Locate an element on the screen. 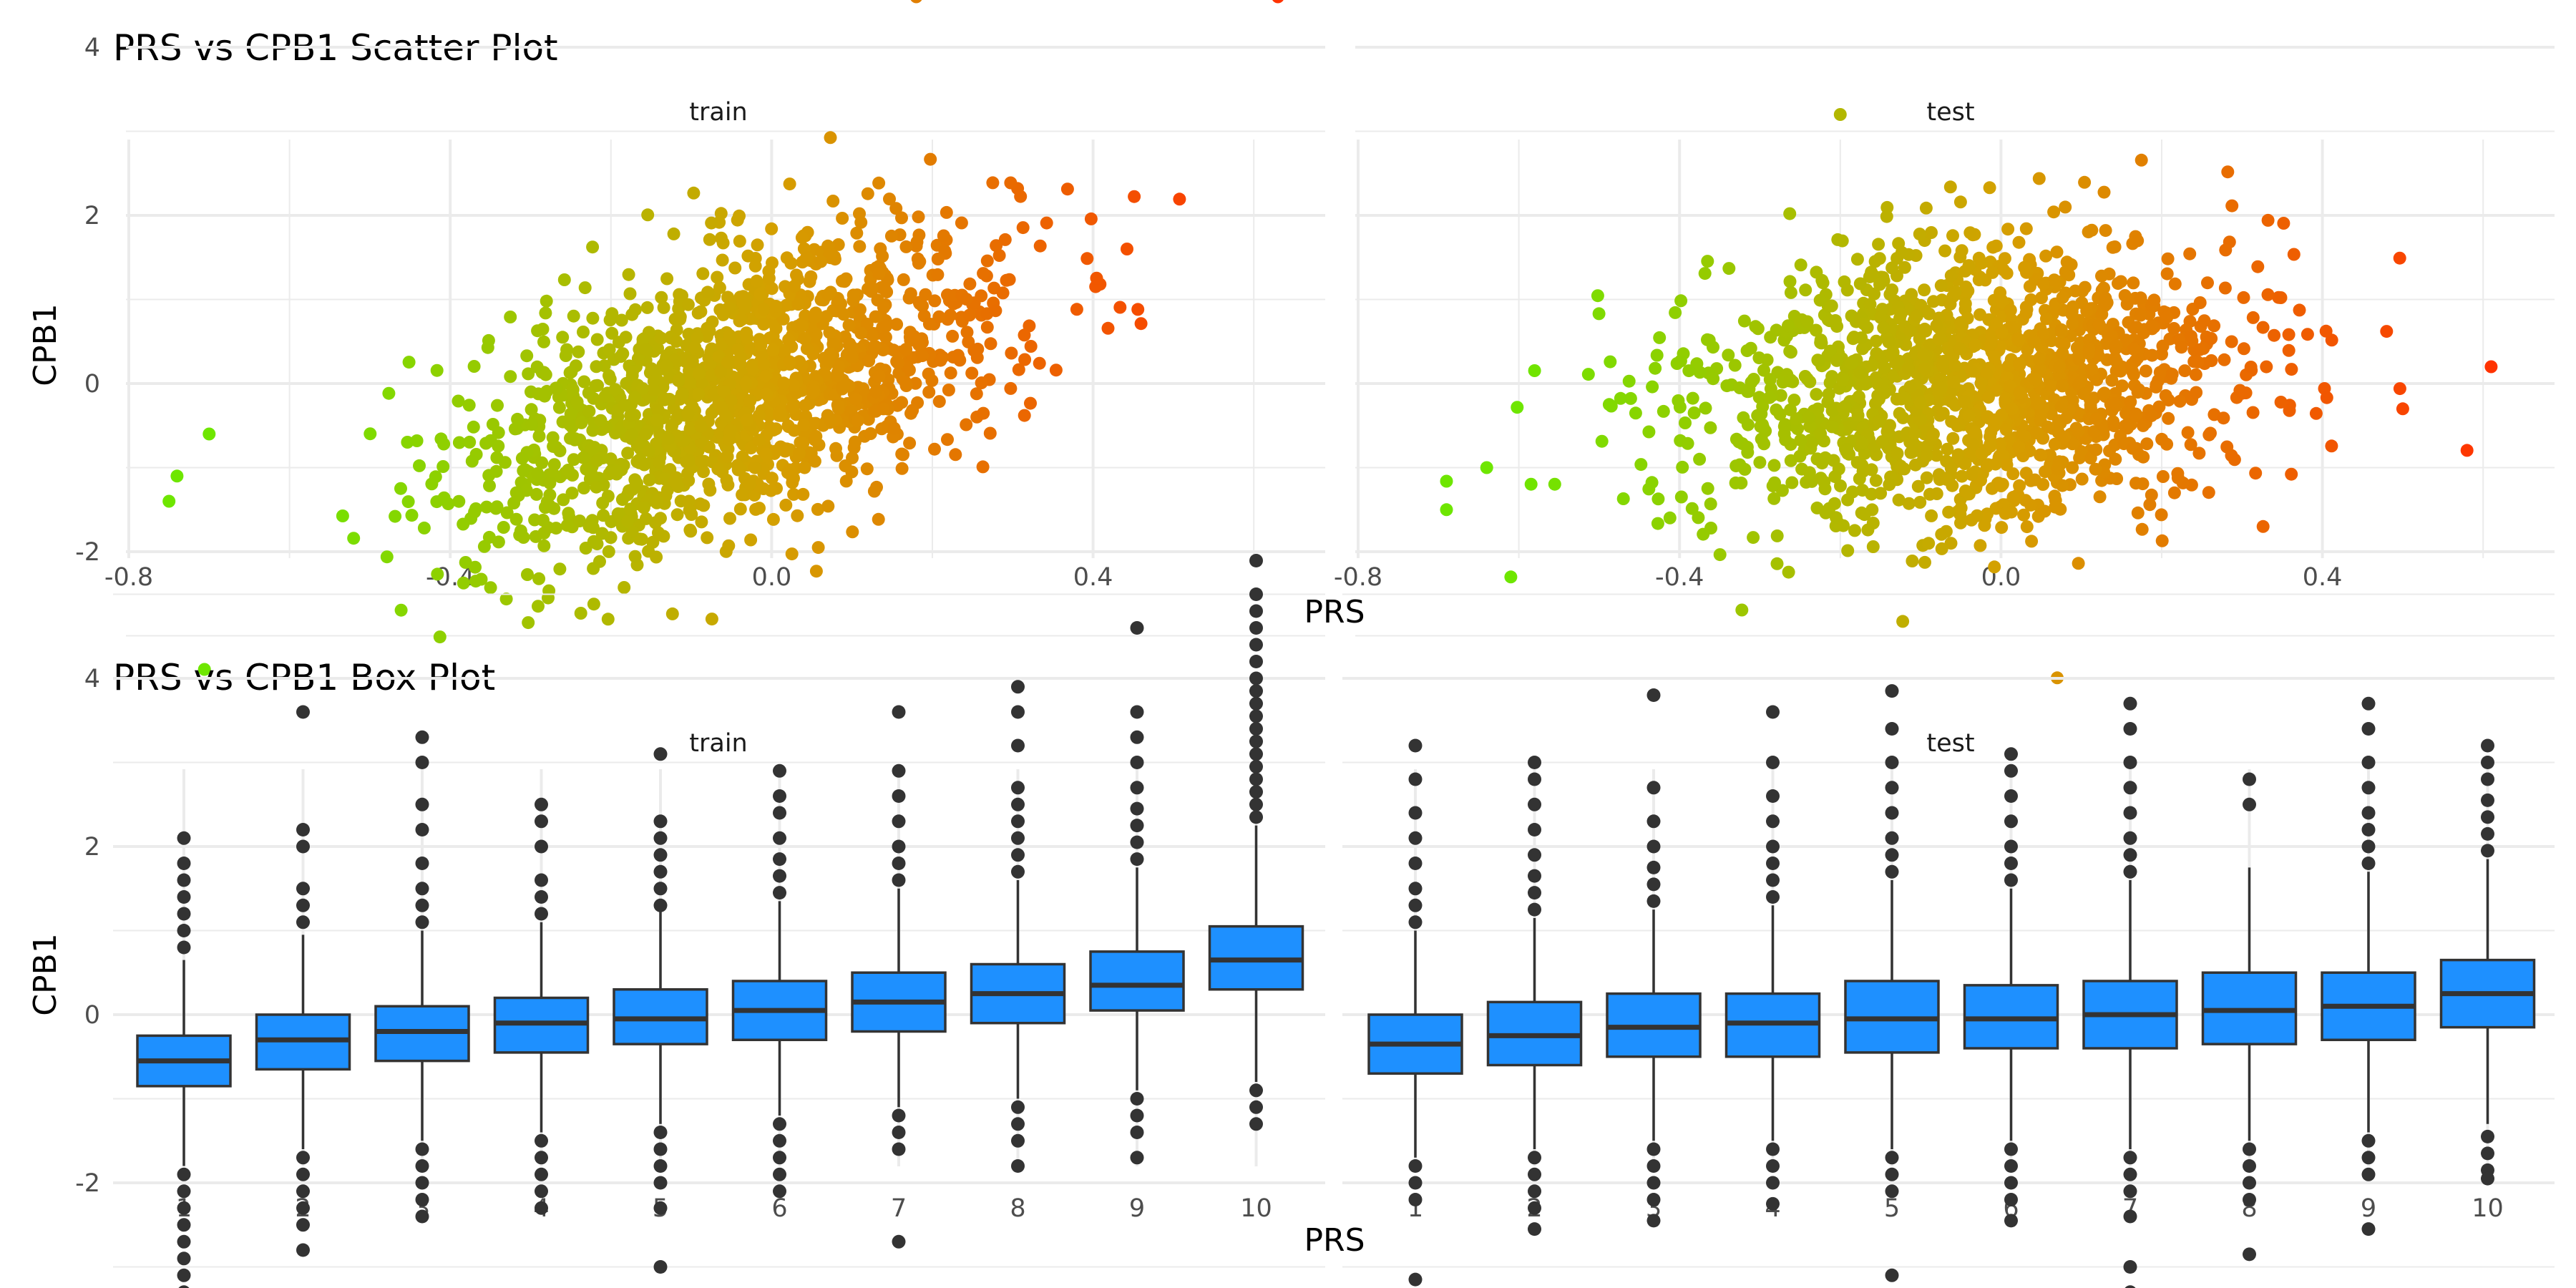 Image resolution: width=2576 pixels, height=1288 pixels. y-tick-label: 2 is located at coordinates (92, 216).